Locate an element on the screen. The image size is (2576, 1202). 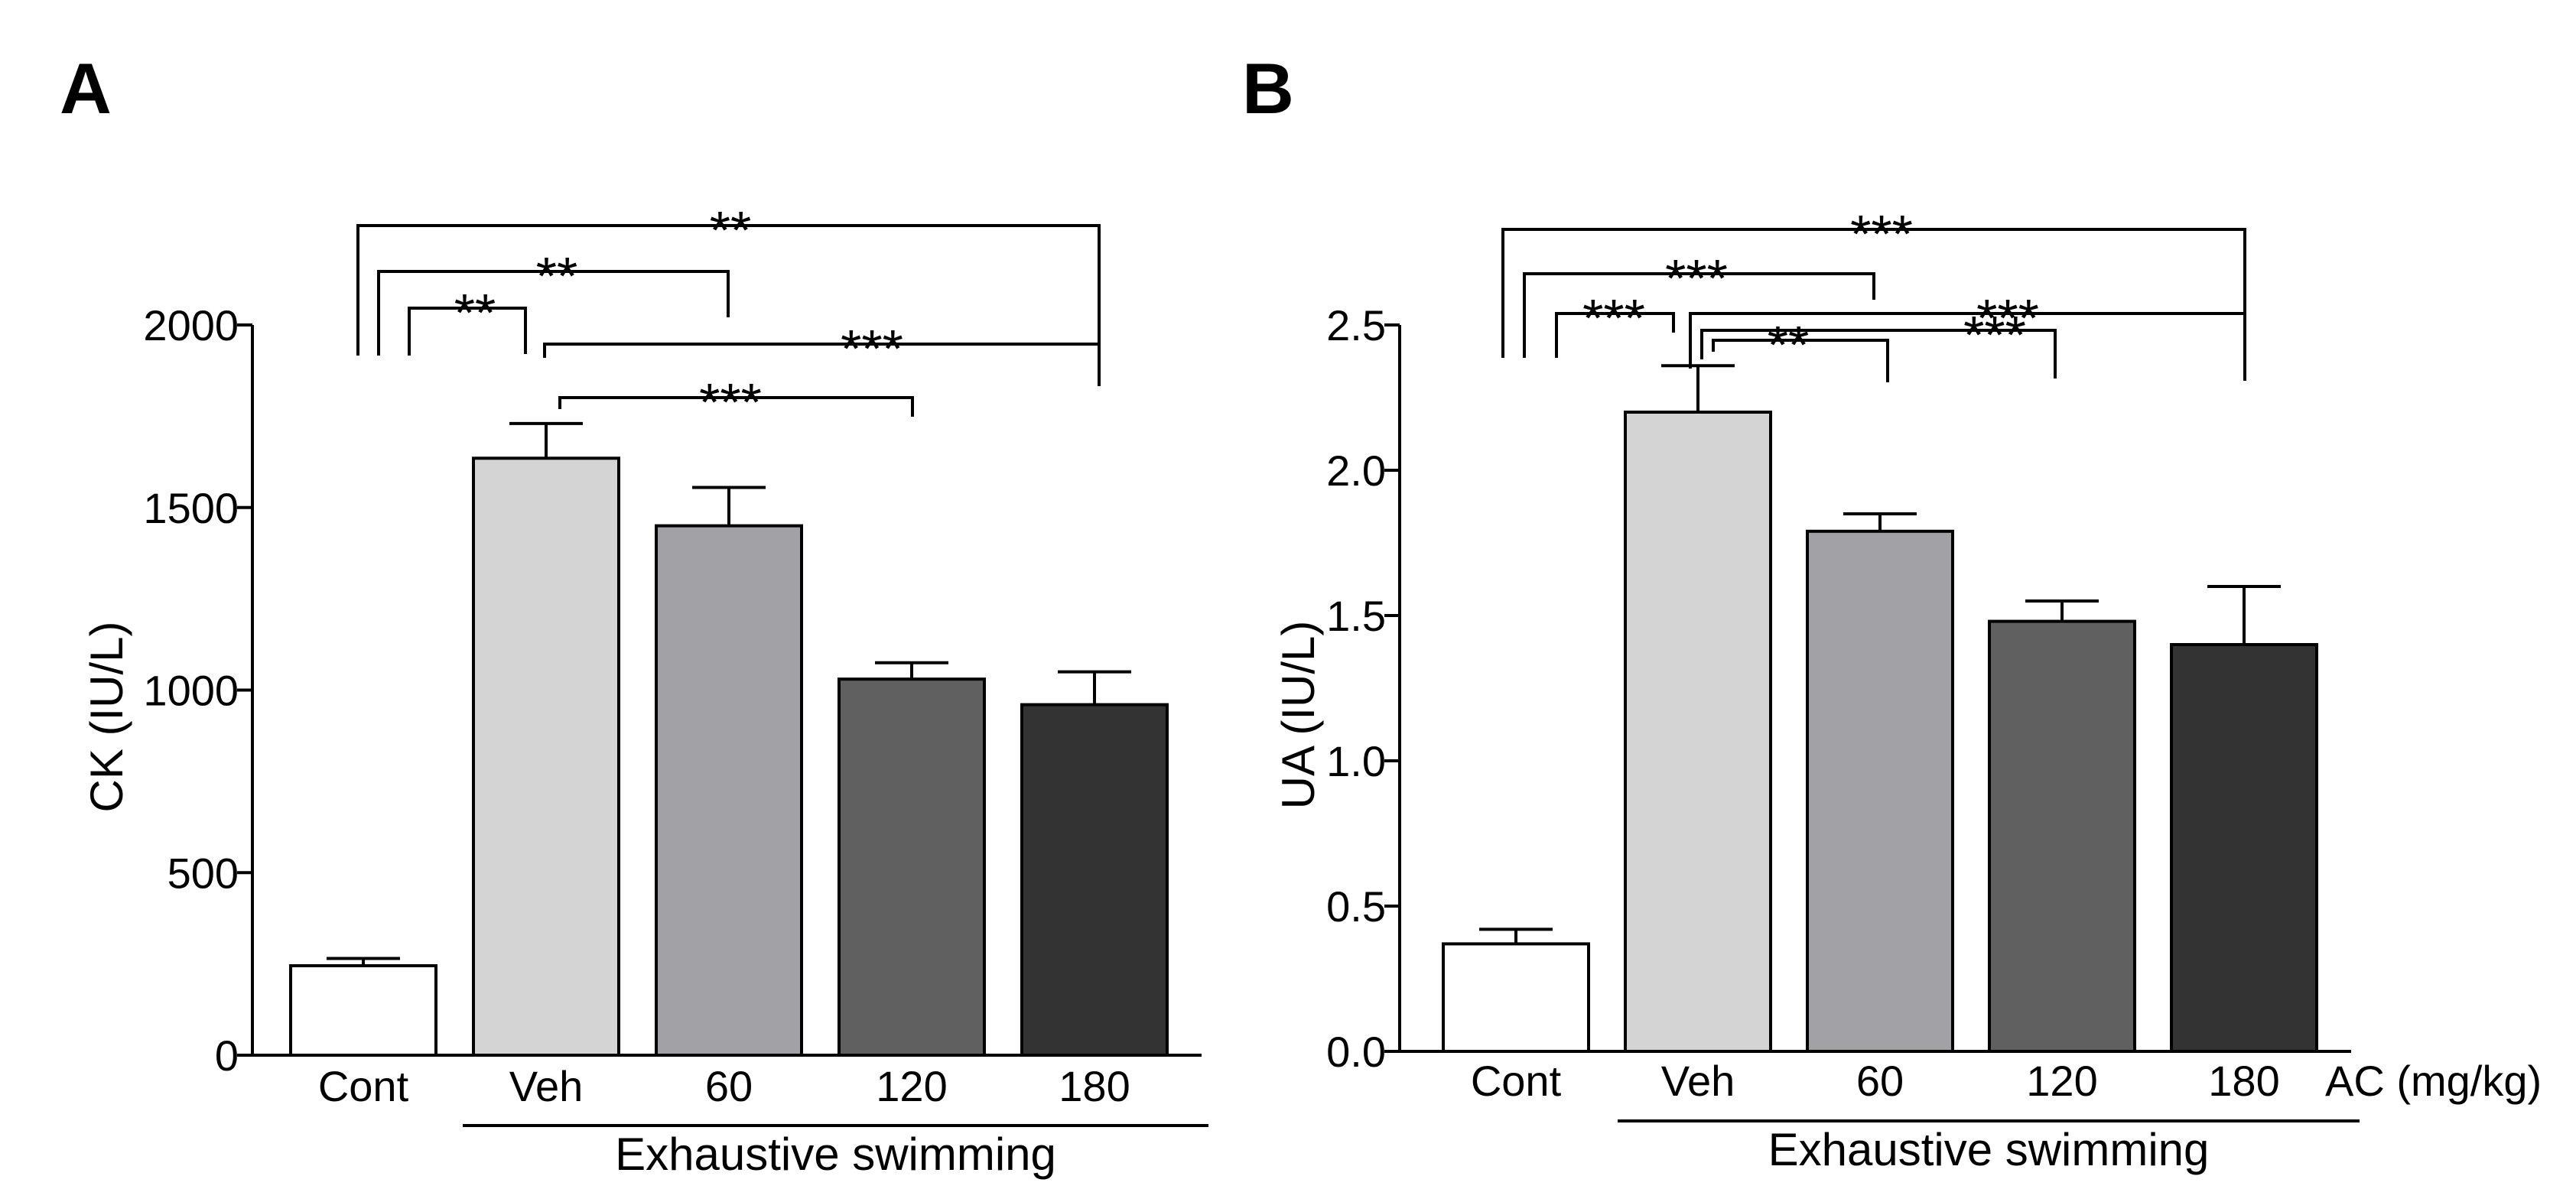
y-tick-label: 0.5 is located at coordinates (1356, 906).